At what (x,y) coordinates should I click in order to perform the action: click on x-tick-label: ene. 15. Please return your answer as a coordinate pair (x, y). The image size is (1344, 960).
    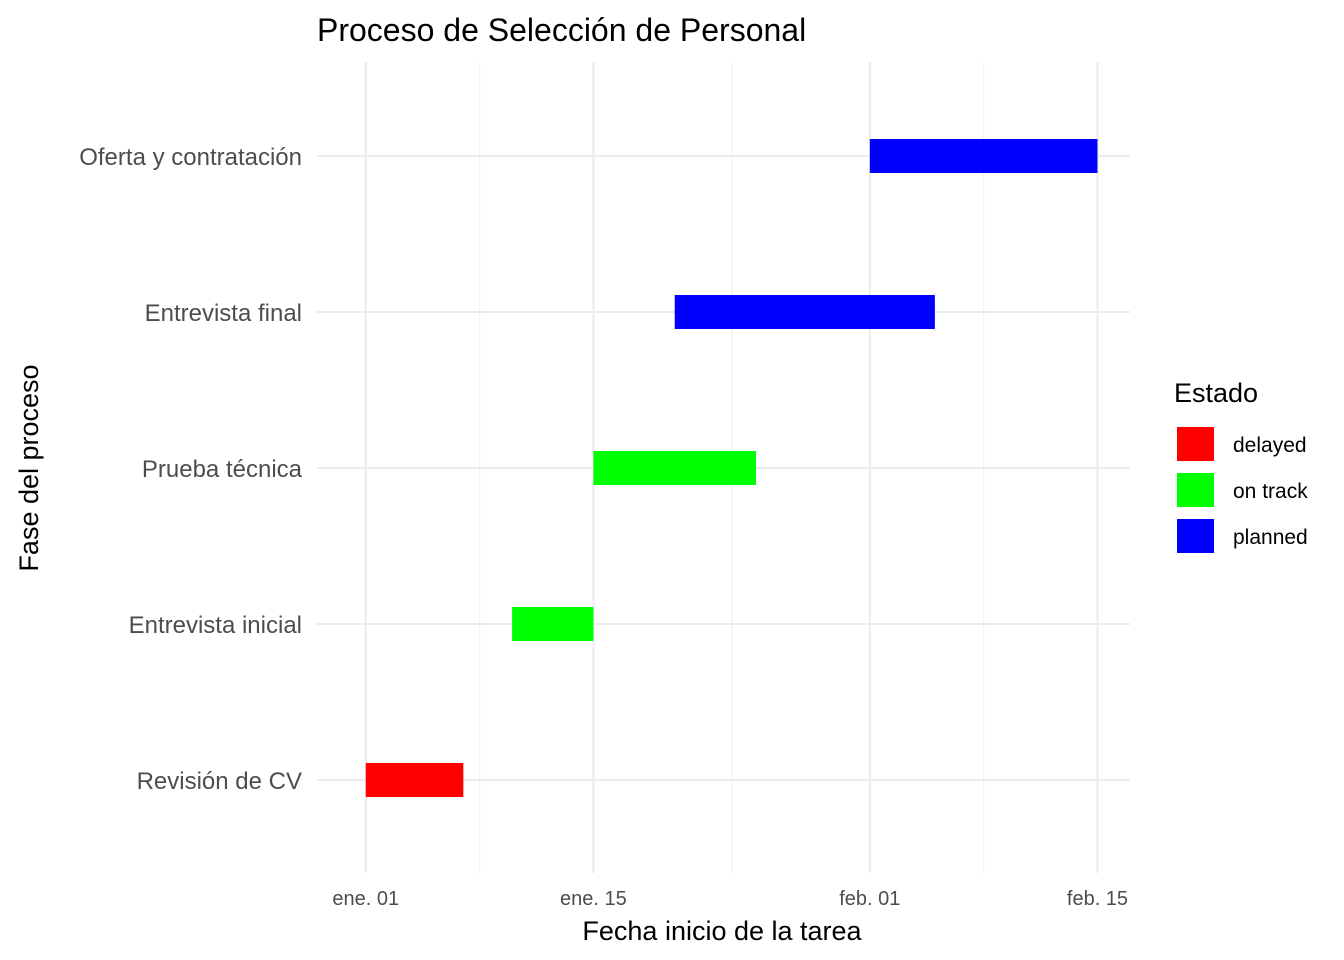
    Looking at the image, I should click on (593, 899).